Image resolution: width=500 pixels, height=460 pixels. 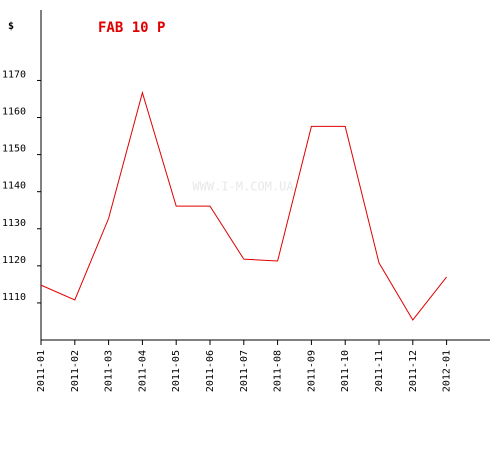 I want to click on x-tick-label: 2011-09, so click(x=311, y=371).